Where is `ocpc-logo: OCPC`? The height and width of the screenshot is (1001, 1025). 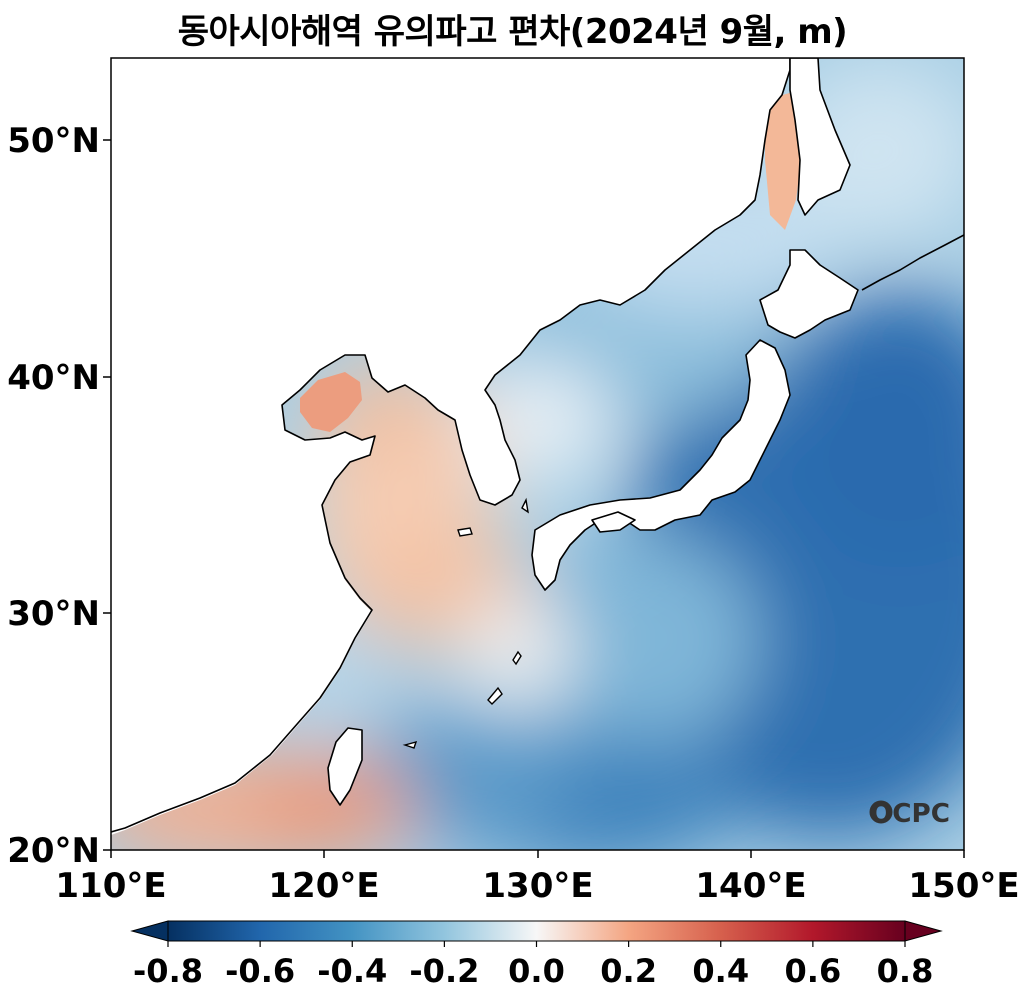 ocpc-logo: OCPC is located at coordinates (909, 814).